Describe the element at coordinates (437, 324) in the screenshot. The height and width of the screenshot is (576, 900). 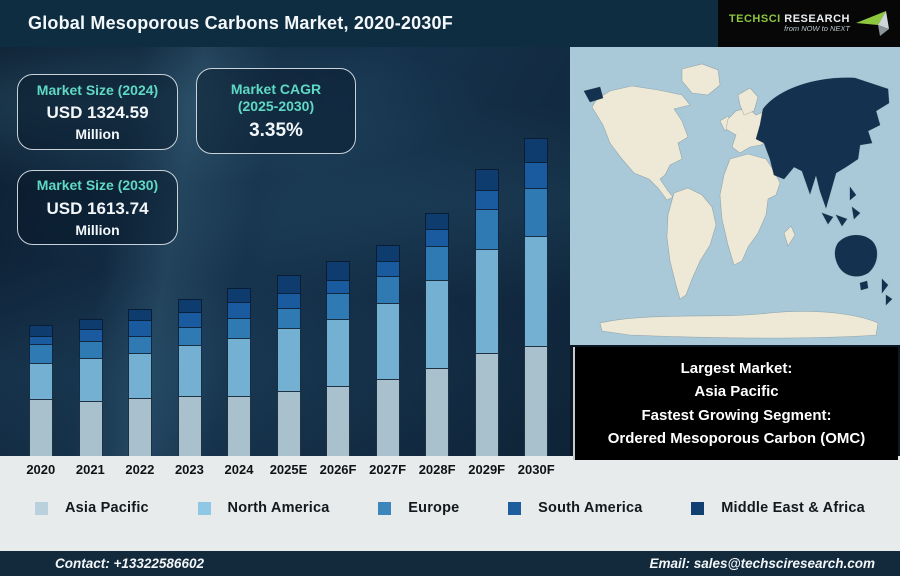
I see `bar-segment-2028F-north-america` at that location.